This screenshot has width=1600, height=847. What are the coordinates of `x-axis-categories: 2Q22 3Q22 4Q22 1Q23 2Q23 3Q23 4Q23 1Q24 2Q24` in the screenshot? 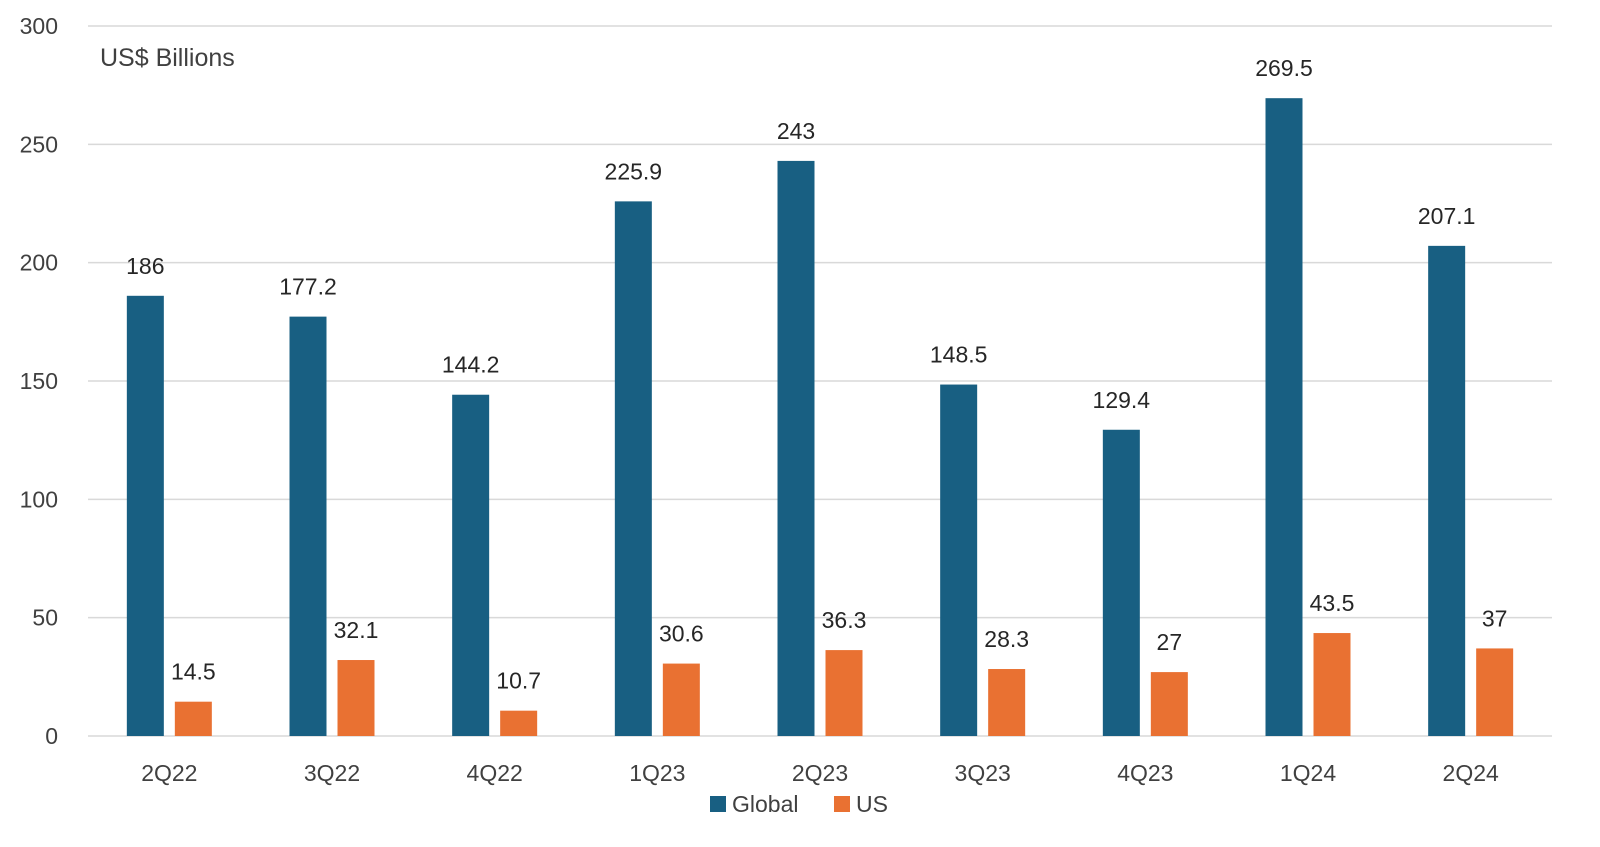 It's located at (820, 773).